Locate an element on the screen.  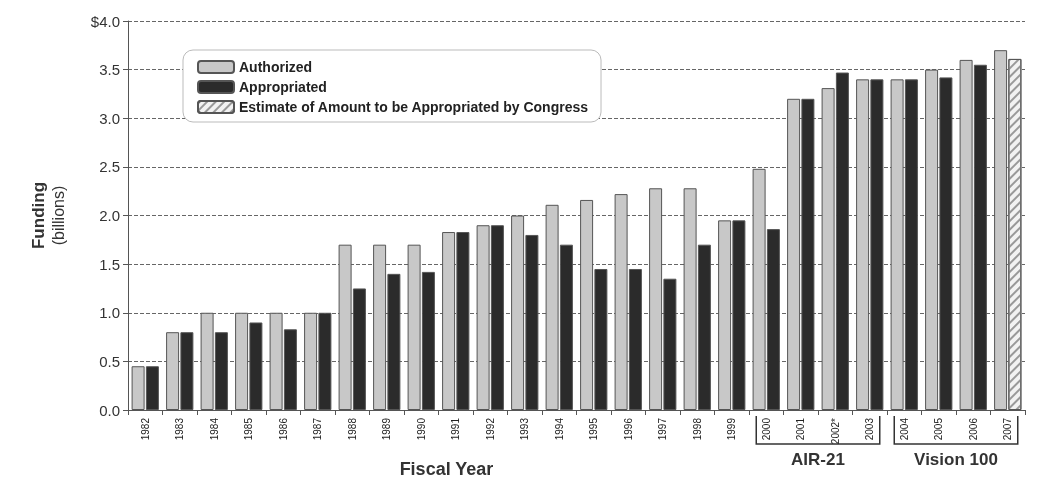
x-tick-label: 1994 is located at coordinates (559, 429).